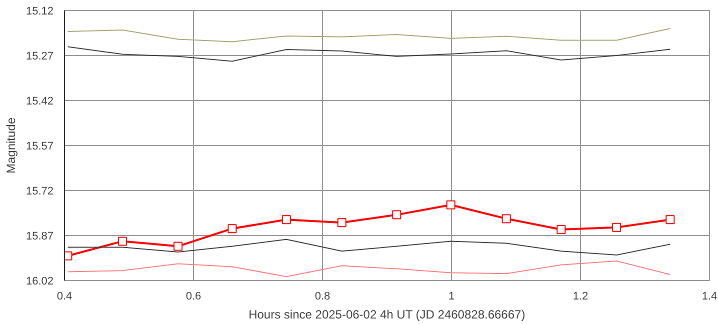 This screenshot has width=718, height=324. What do you see at coordinates (322, 296) in the screenshot?
I see `x-tick-label: 0.8` at bounding box center [322, 296].